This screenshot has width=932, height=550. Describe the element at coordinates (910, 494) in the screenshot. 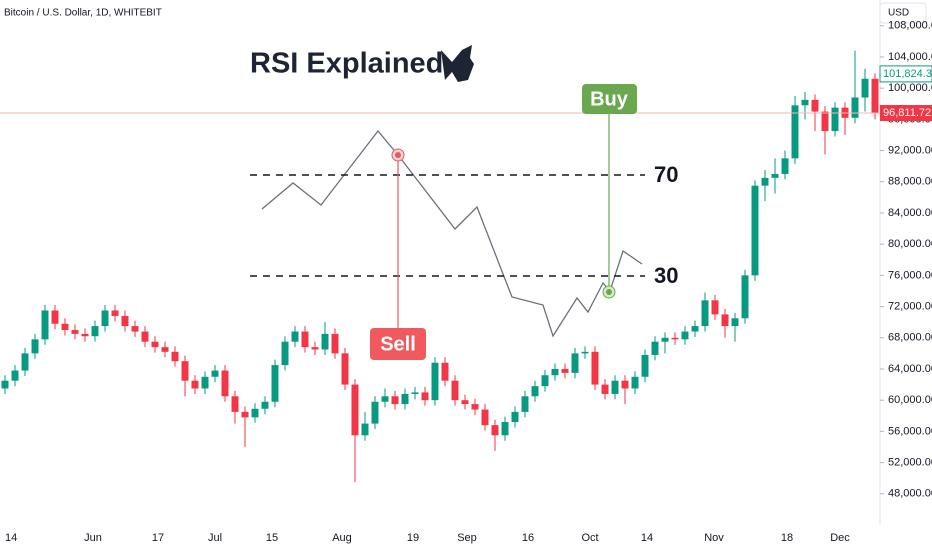

I see `y-tick-label: 48,000.00` at that location.